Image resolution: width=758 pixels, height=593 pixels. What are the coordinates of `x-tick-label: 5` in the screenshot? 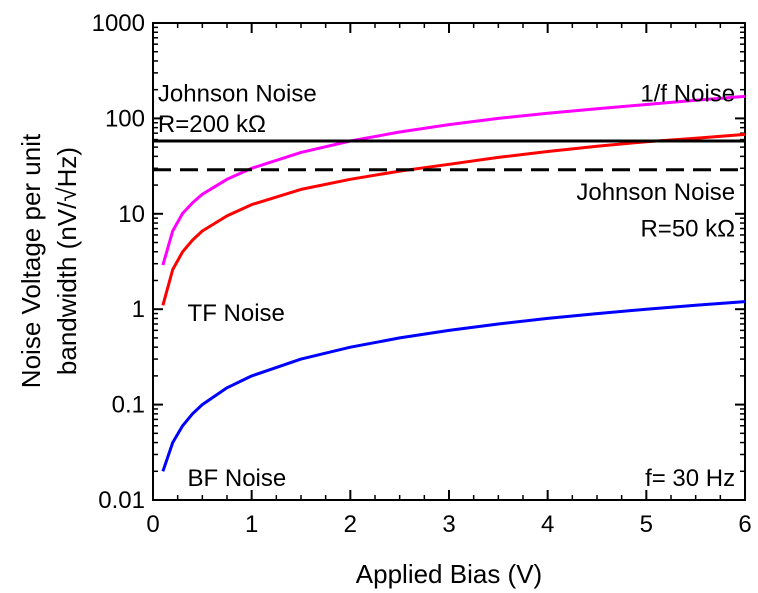 It's located at (646, 524).